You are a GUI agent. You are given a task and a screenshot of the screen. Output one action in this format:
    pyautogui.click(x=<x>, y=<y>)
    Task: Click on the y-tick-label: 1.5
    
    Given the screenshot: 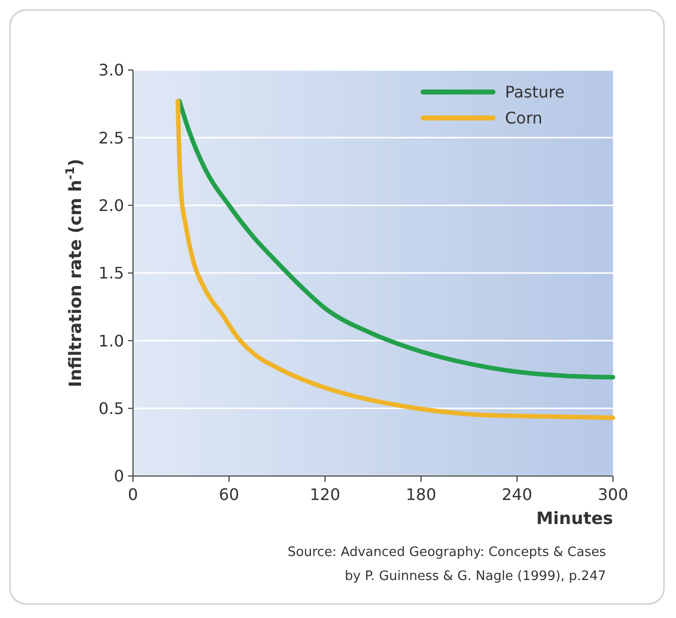 What is the action you would take?
    pyautogui.click(x=111, y=273)
    